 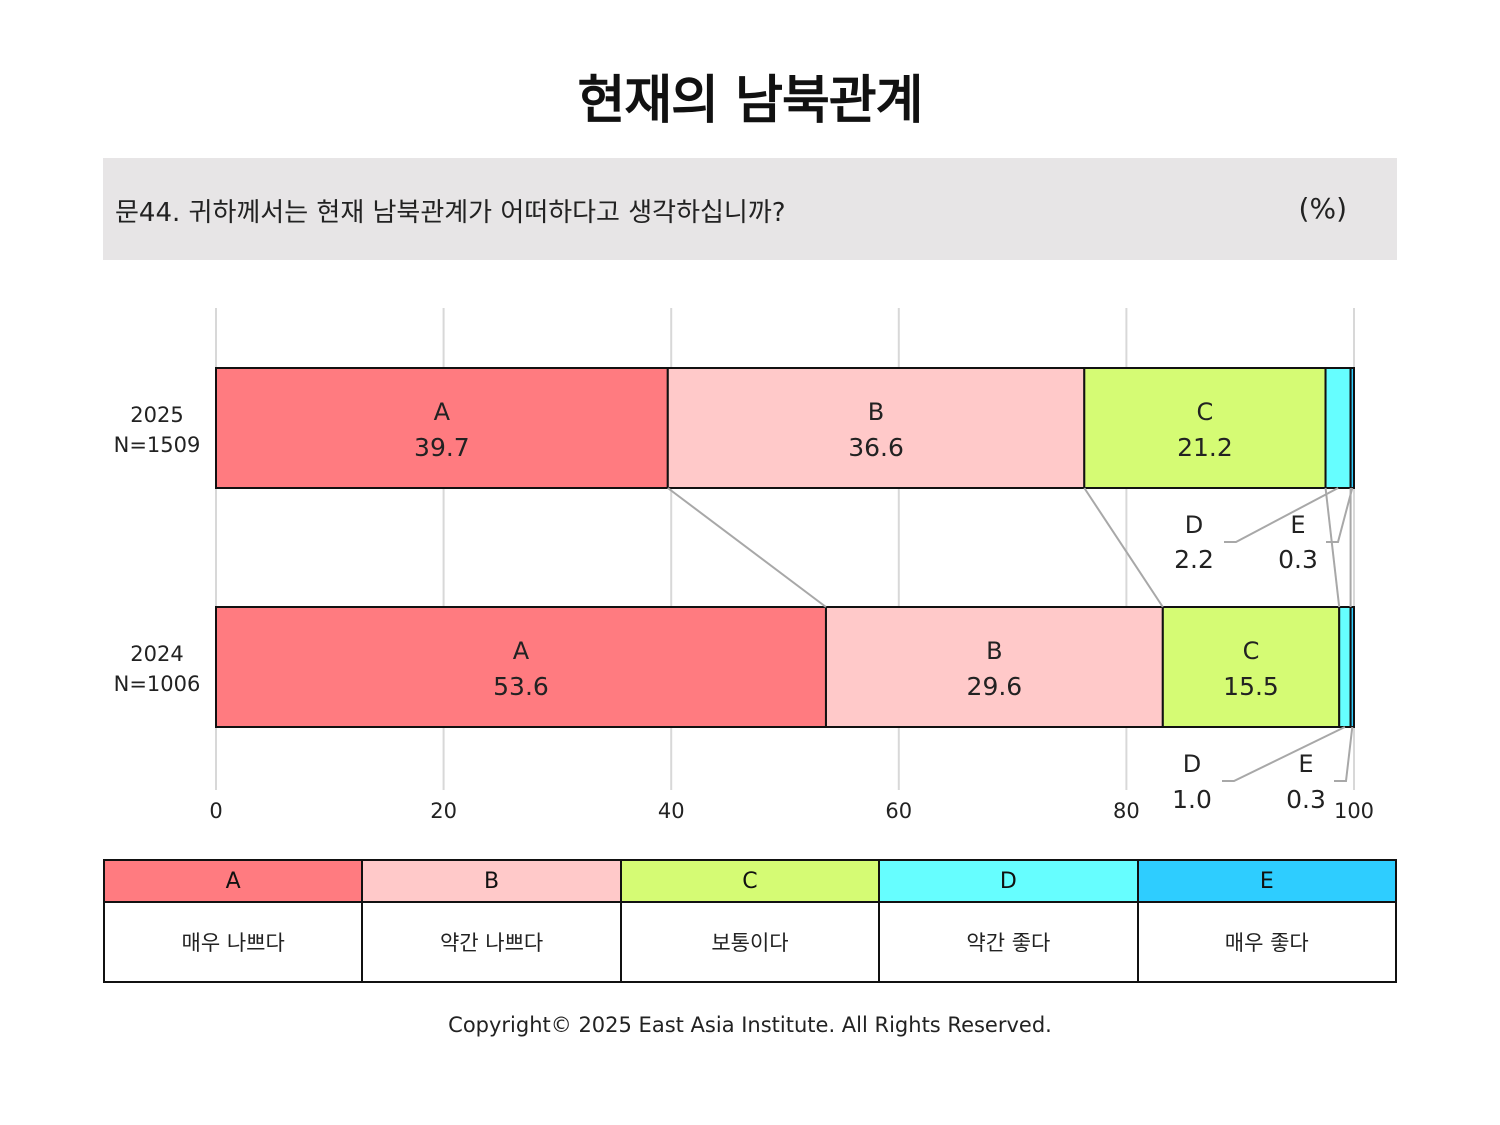 What do you see at coordinates (750, 101) in the screenshot?
I see `chart-title: 현재의 남북관계` at bounding box center [750, 101].